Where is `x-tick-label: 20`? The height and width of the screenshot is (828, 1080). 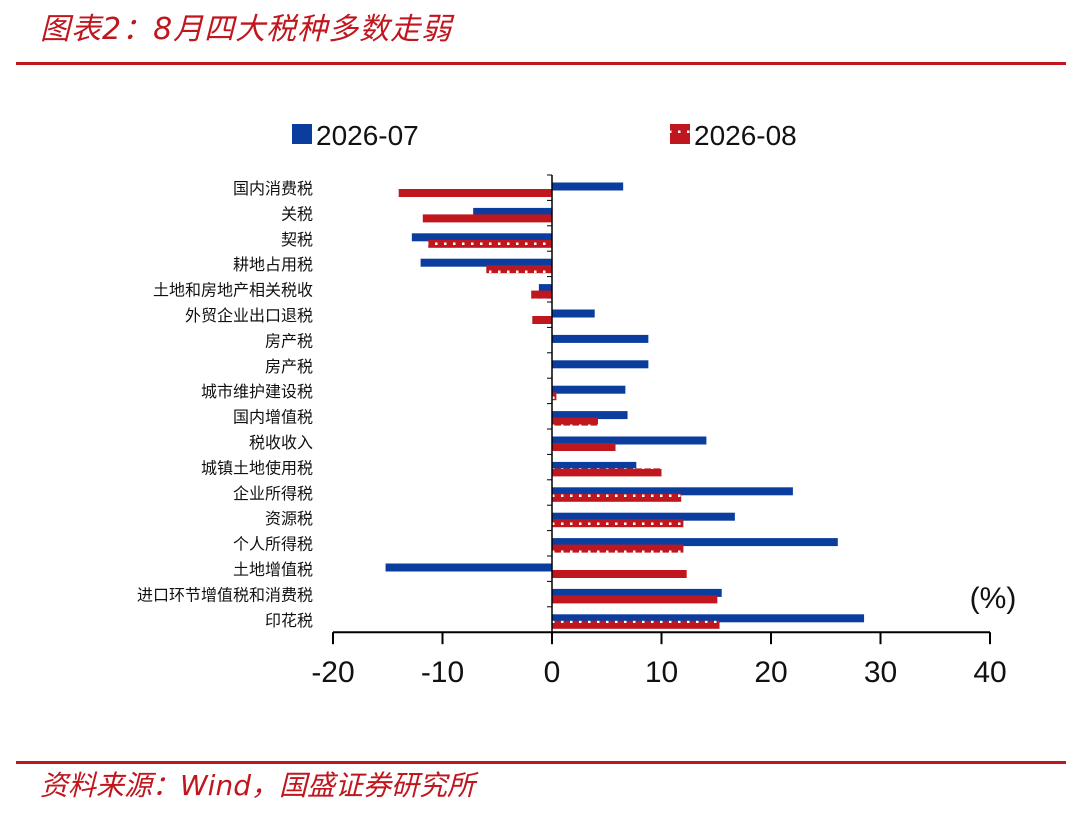 x-tick-label: 20 is located at coordinates (770, 672).